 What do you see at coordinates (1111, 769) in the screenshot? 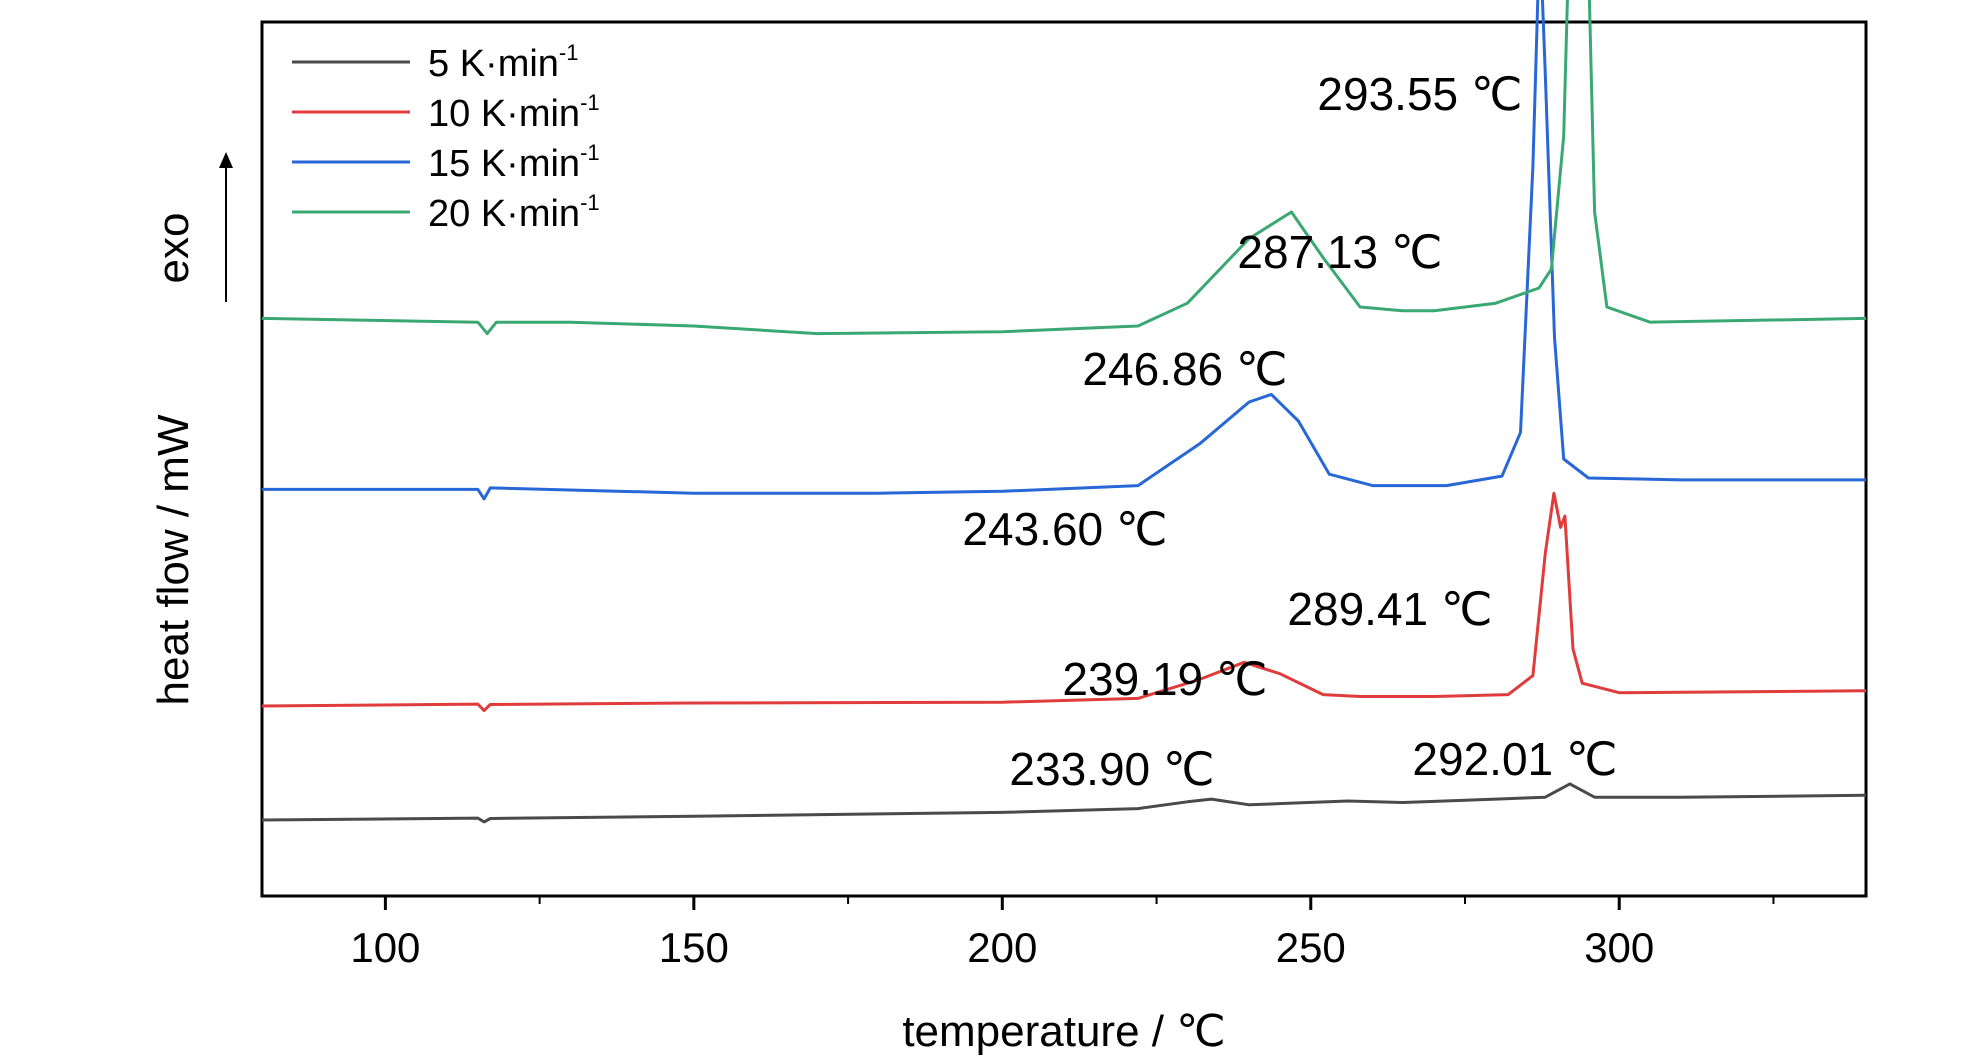
I see `peak-label: 233.90 ℃` at bounding box center [1111, 769].